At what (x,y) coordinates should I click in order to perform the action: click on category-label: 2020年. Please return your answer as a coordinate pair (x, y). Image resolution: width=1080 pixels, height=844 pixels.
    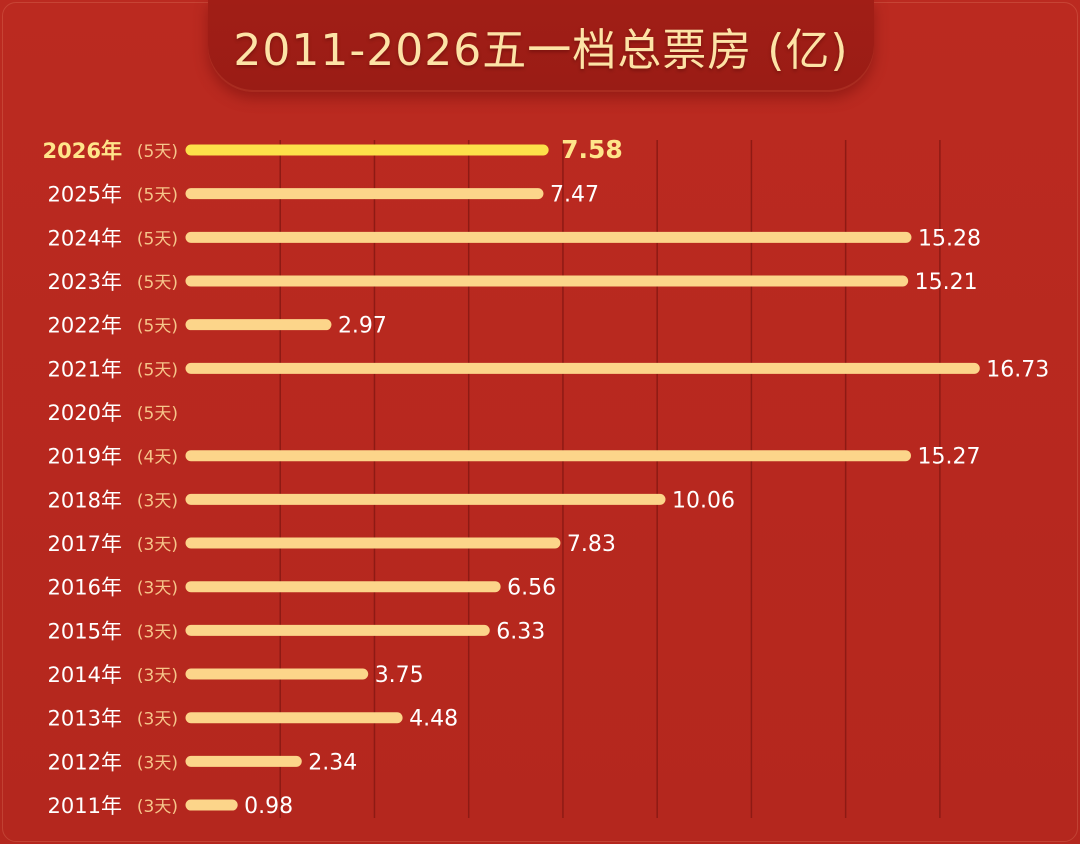
    Looking at the image, I should click on (85, 413).